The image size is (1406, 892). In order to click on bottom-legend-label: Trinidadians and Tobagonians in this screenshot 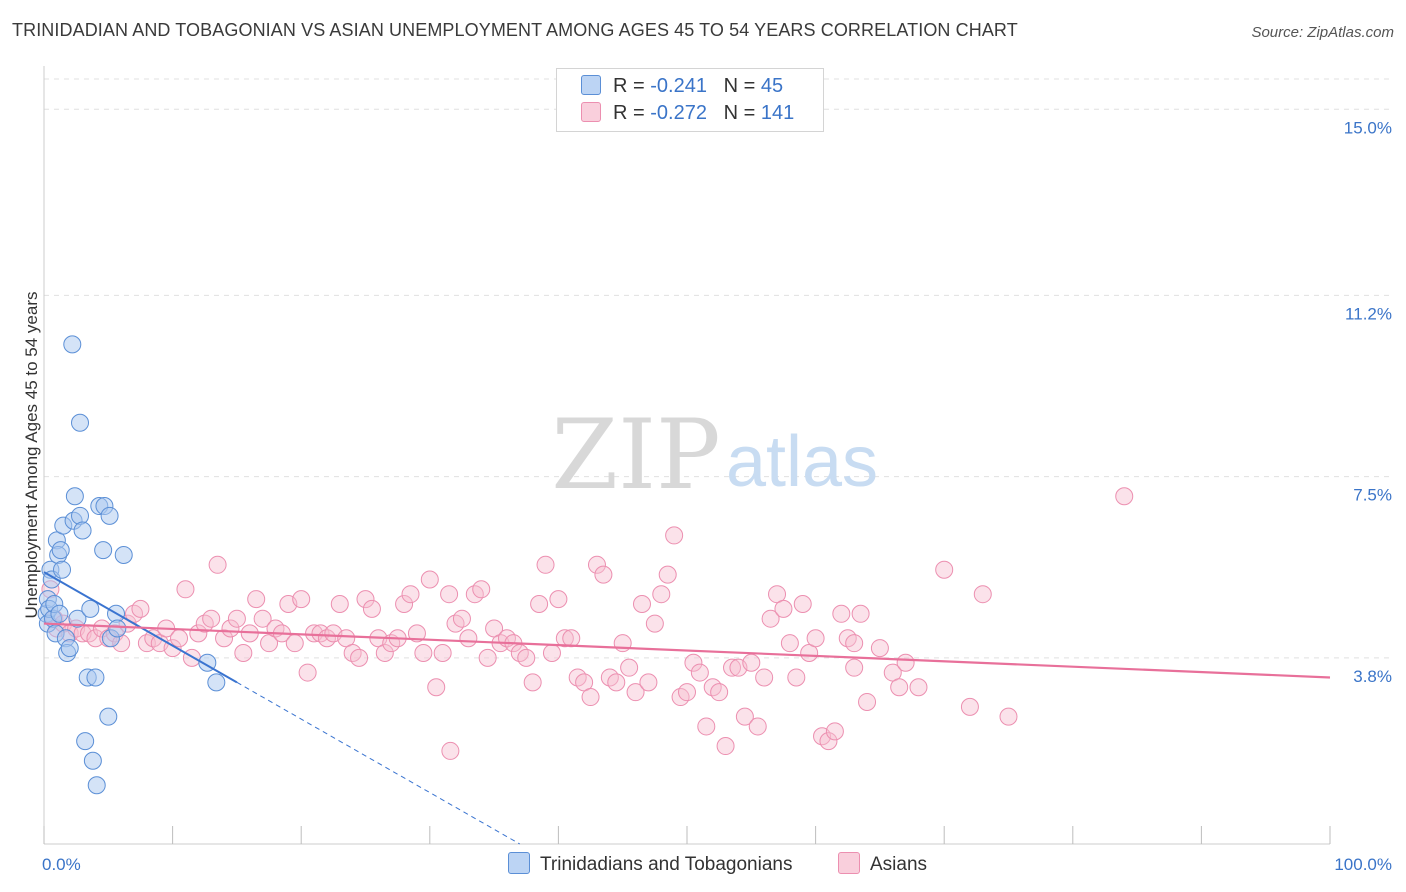, I will do `click(666, 864)`.